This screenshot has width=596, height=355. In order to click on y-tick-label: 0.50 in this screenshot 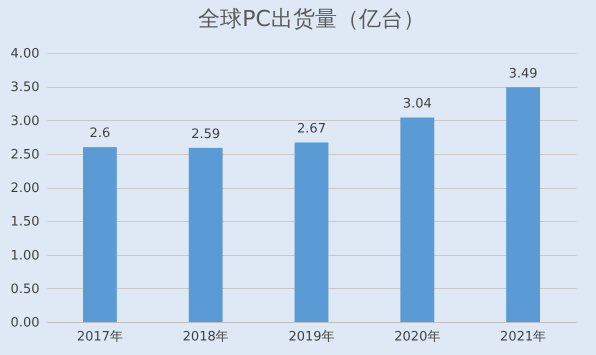, I will do `click(25, 289)`.